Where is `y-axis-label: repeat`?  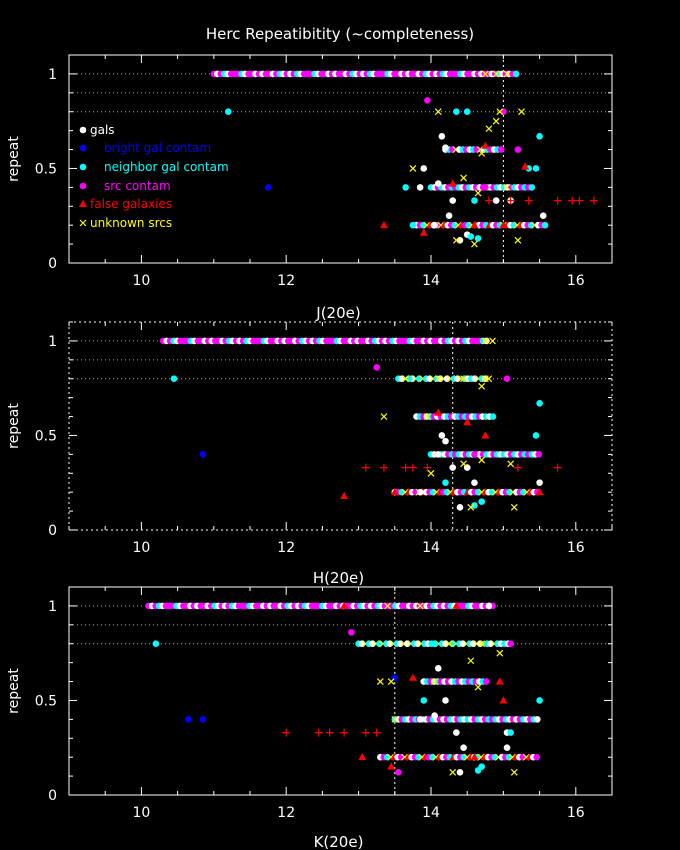
y-axis-label: repeat is located at coordinates (14, 691).